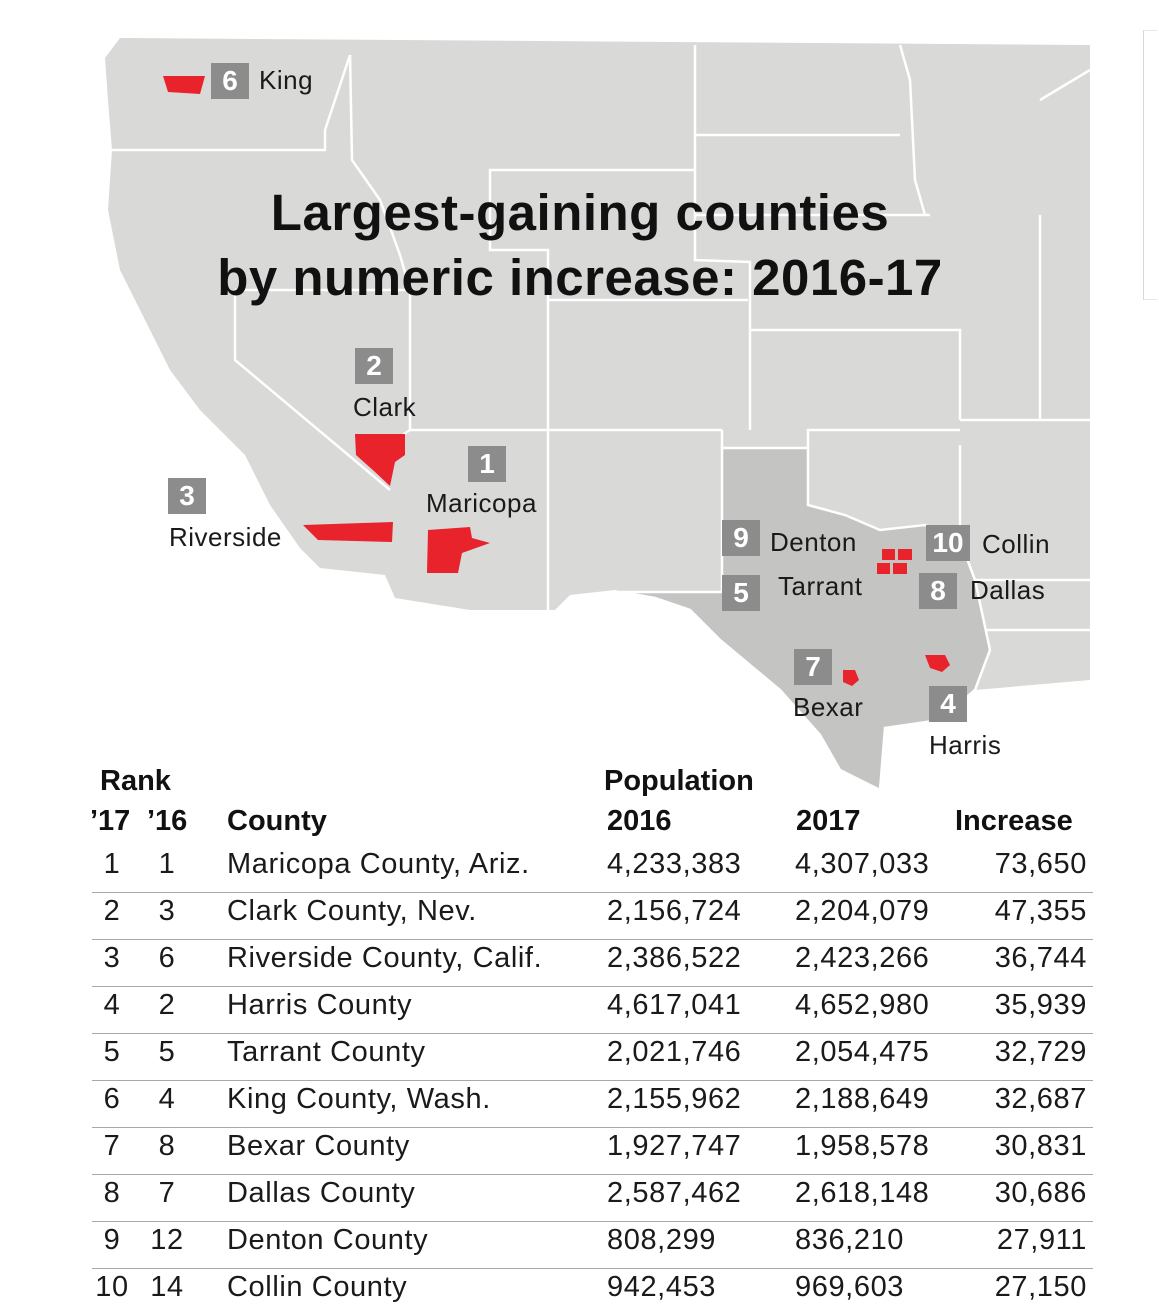  Describe the element at coordinates (481, 503) in the screenshot. I see `label-maricopa: Maricopa` at that location.